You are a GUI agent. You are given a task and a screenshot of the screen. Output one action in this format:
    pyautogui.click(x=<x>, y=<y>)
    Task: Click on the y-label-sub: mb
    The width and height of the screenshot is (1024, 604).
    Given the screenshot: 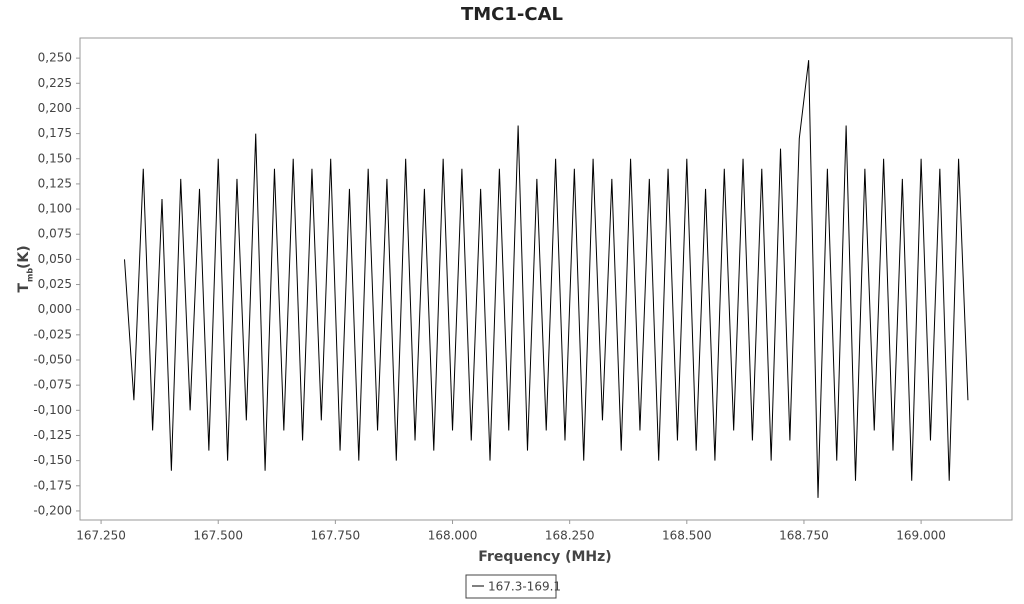 What is the action you would take?
    pyautogui.click(x=30, y=275)
    